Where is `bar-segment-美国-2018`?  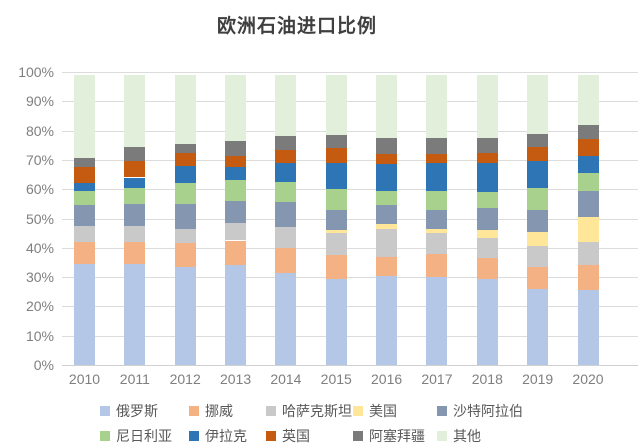 bar-segment-美国-2018 is located at coordinates (487, 234).